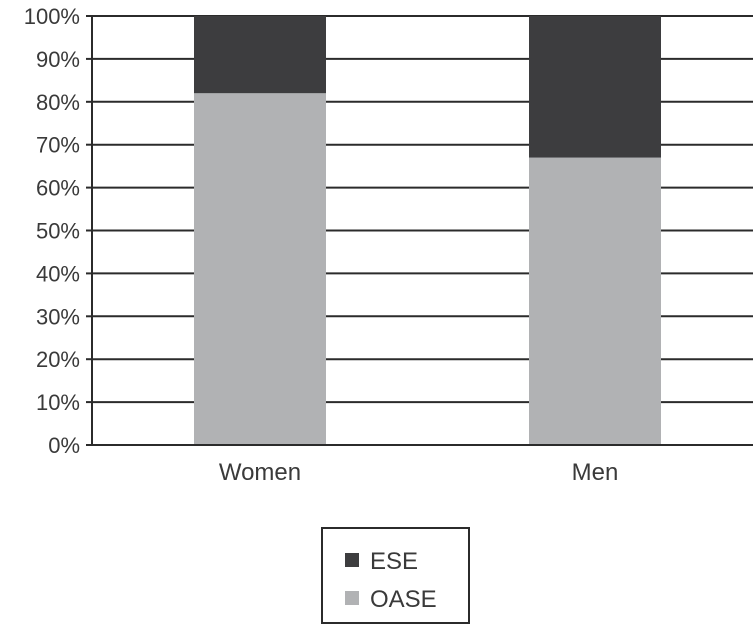 The image size is (753, 625). I want to click on x-category-label: Men, so click(595, 472).